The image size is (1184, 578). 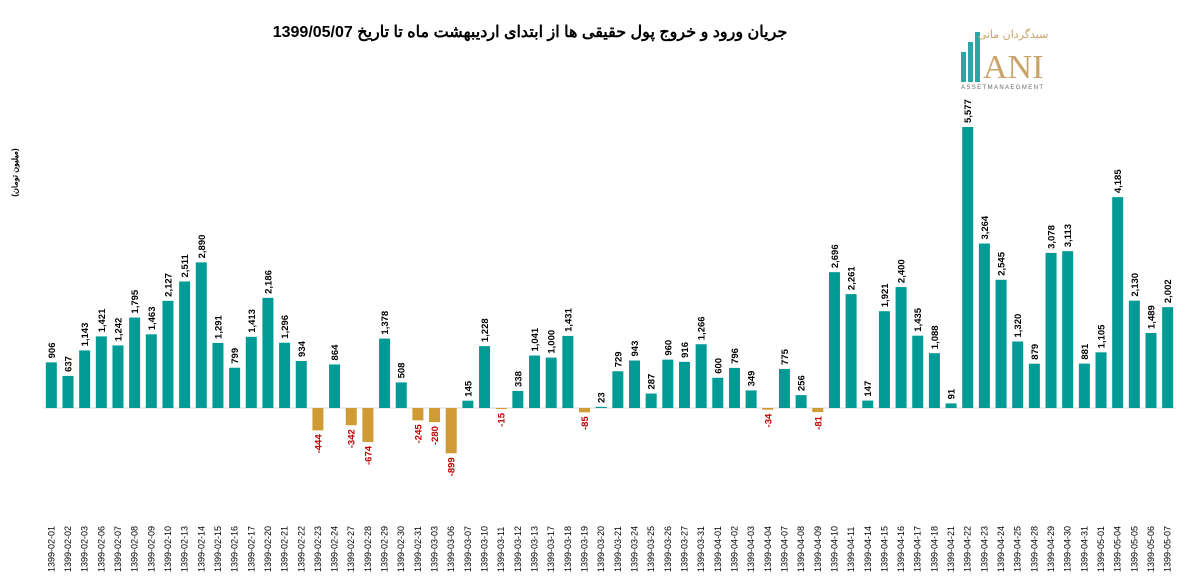 What do you see at coordinates (251, 549) in the screenshot?
I see `x-tick-label: 1399-02-17` at bounding box center [251, 549].